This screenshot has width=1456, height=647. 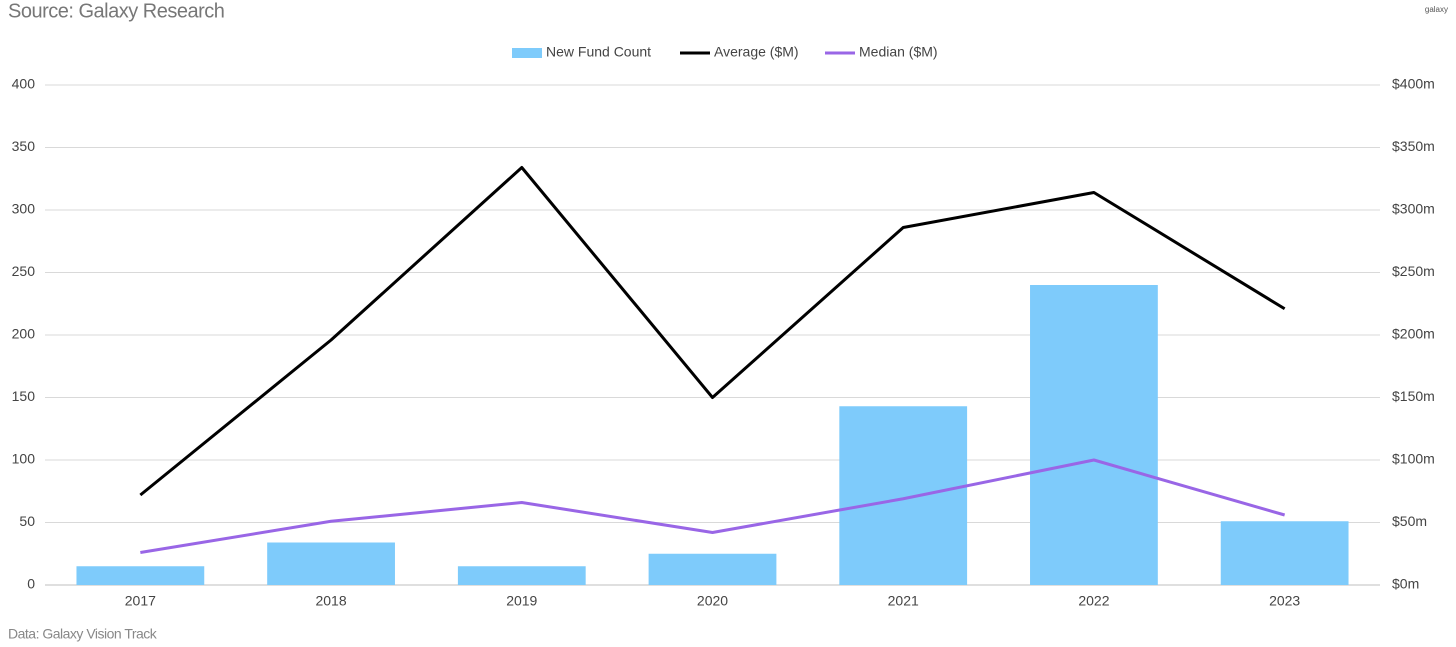 I want to click on y2-tick-label: $200m, so click(x=1413, y=334).